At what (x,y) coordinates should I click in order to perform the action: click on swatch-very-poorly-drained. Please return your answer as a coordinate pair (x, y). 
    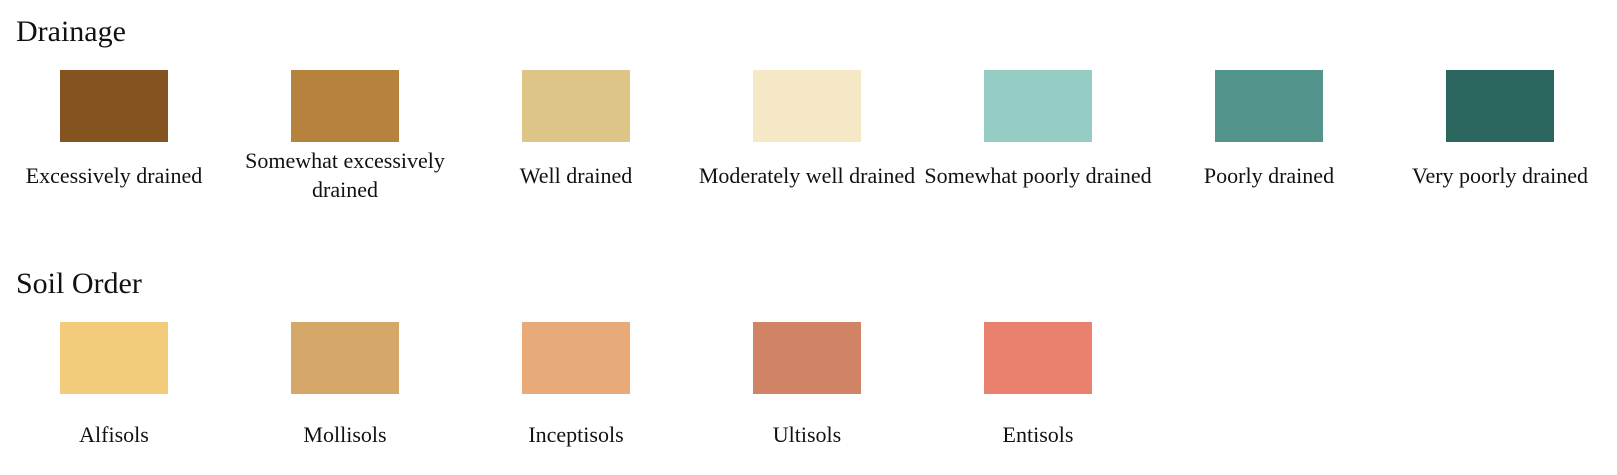
    Looking at the image, I should click on (1500, 106).